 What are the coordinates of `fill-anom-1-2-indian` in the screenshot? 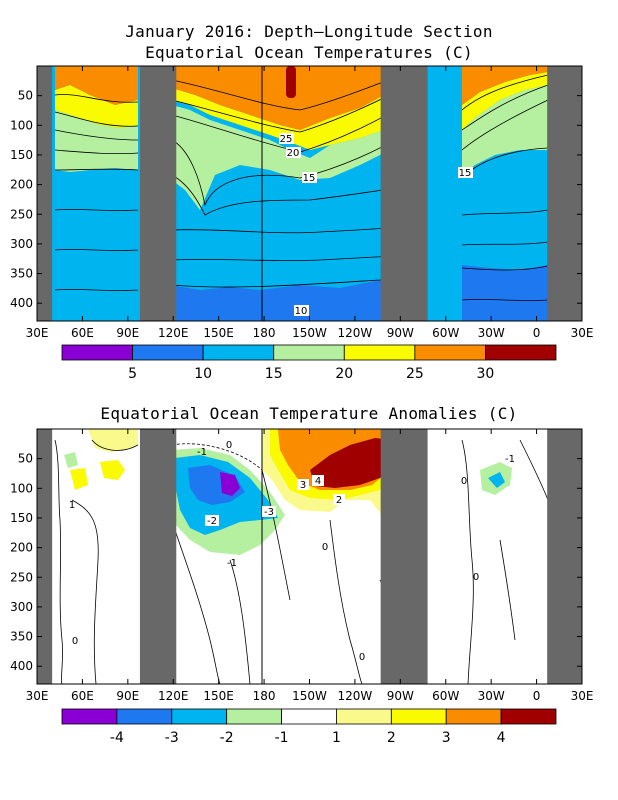 It's located at (113, 440).